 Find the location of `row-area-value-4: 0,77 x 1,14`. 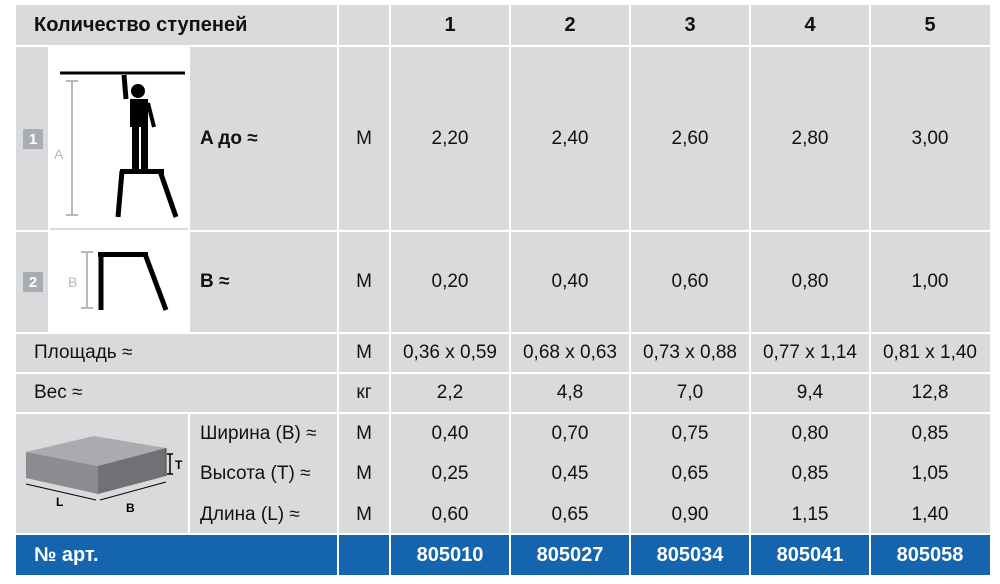

row-area-value-4: 0,77 x 1,14 is located at coordinates (810, 352).